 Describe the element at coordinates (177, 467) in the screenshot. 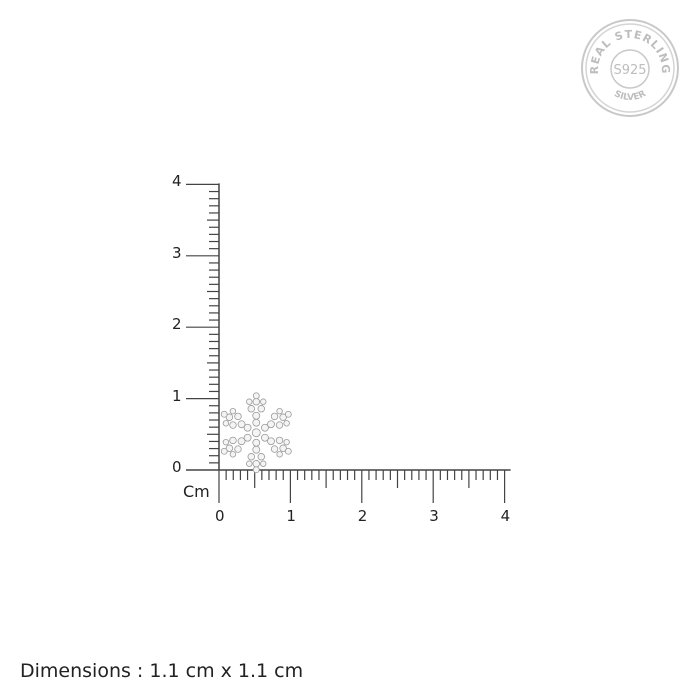

I see `y-axis-label: 0` at that location.